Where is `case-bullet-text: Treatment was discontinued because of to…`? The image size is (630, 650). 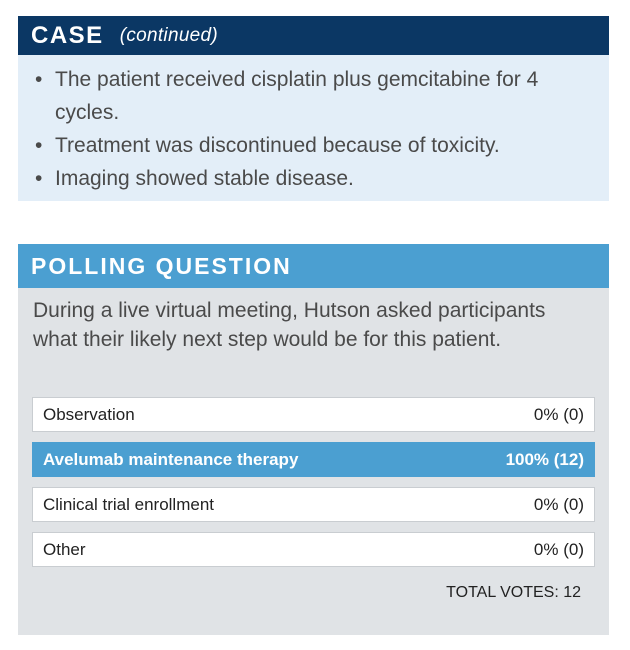
case-bullet-text: Treatment was discontinued because of to… is located at coordinates (277, 145).